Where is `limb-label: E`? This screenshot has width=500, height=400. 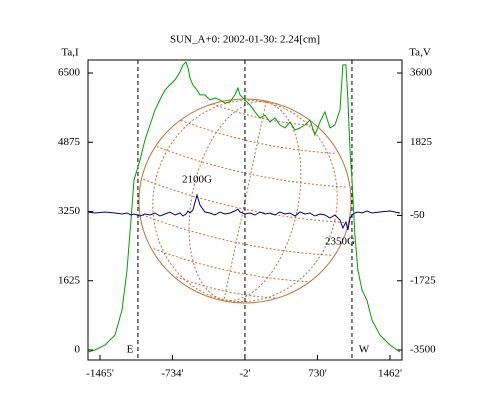
limb-label: E is located at coordinates (130, 350).